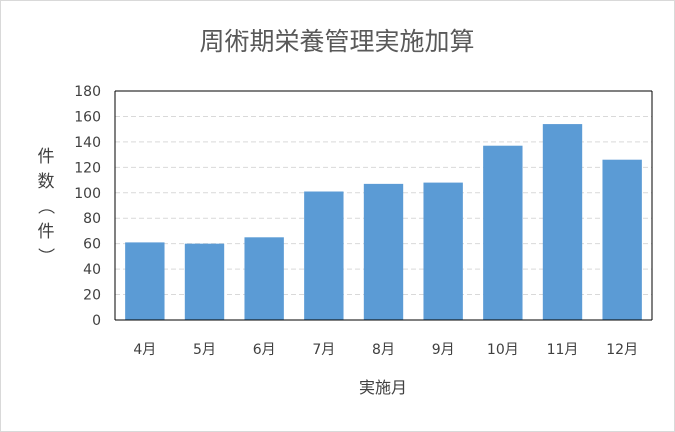  I want to click on x-axis: 4月 5月 6月 7月 8月 9月 10月 11月 12月, so click(385, 350).